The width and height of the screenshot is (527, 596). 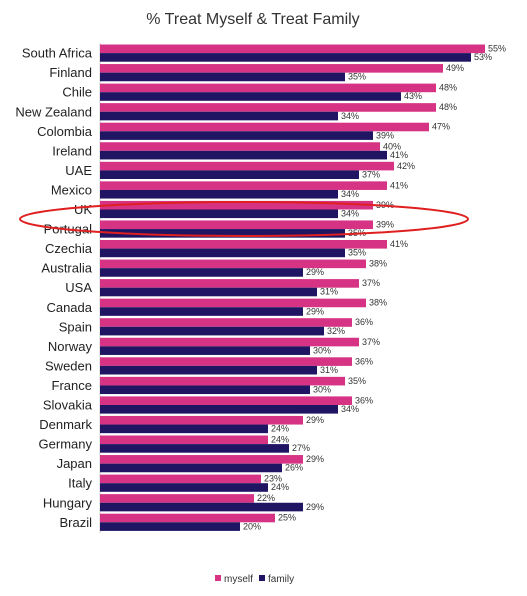 I want to click on bar-family-hungary, so click(x=201, y=507).